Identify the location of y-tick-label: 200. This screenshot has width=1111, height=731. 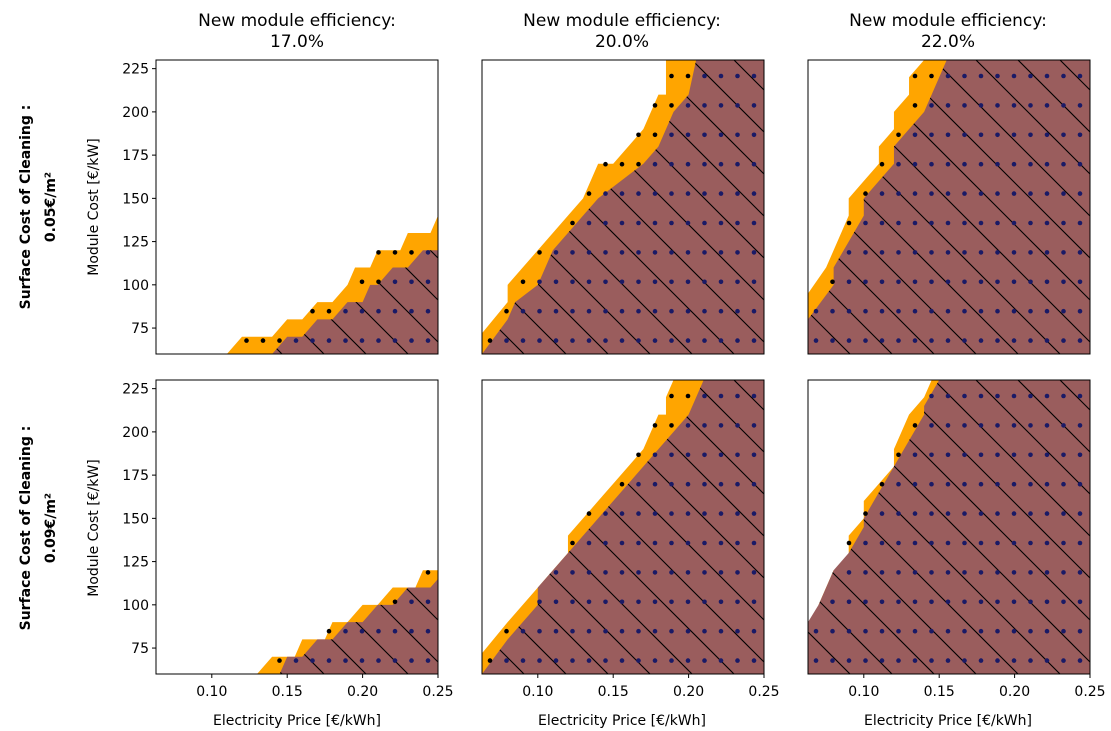
(135, 433).